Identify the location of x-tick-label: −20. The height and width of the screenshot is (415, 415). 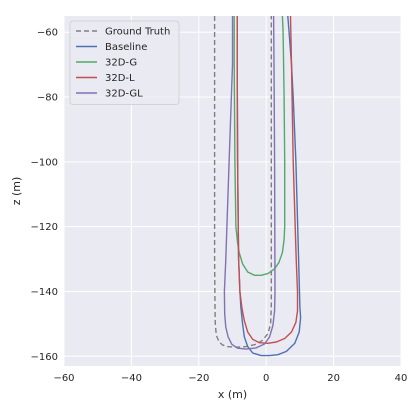
(198, 378).